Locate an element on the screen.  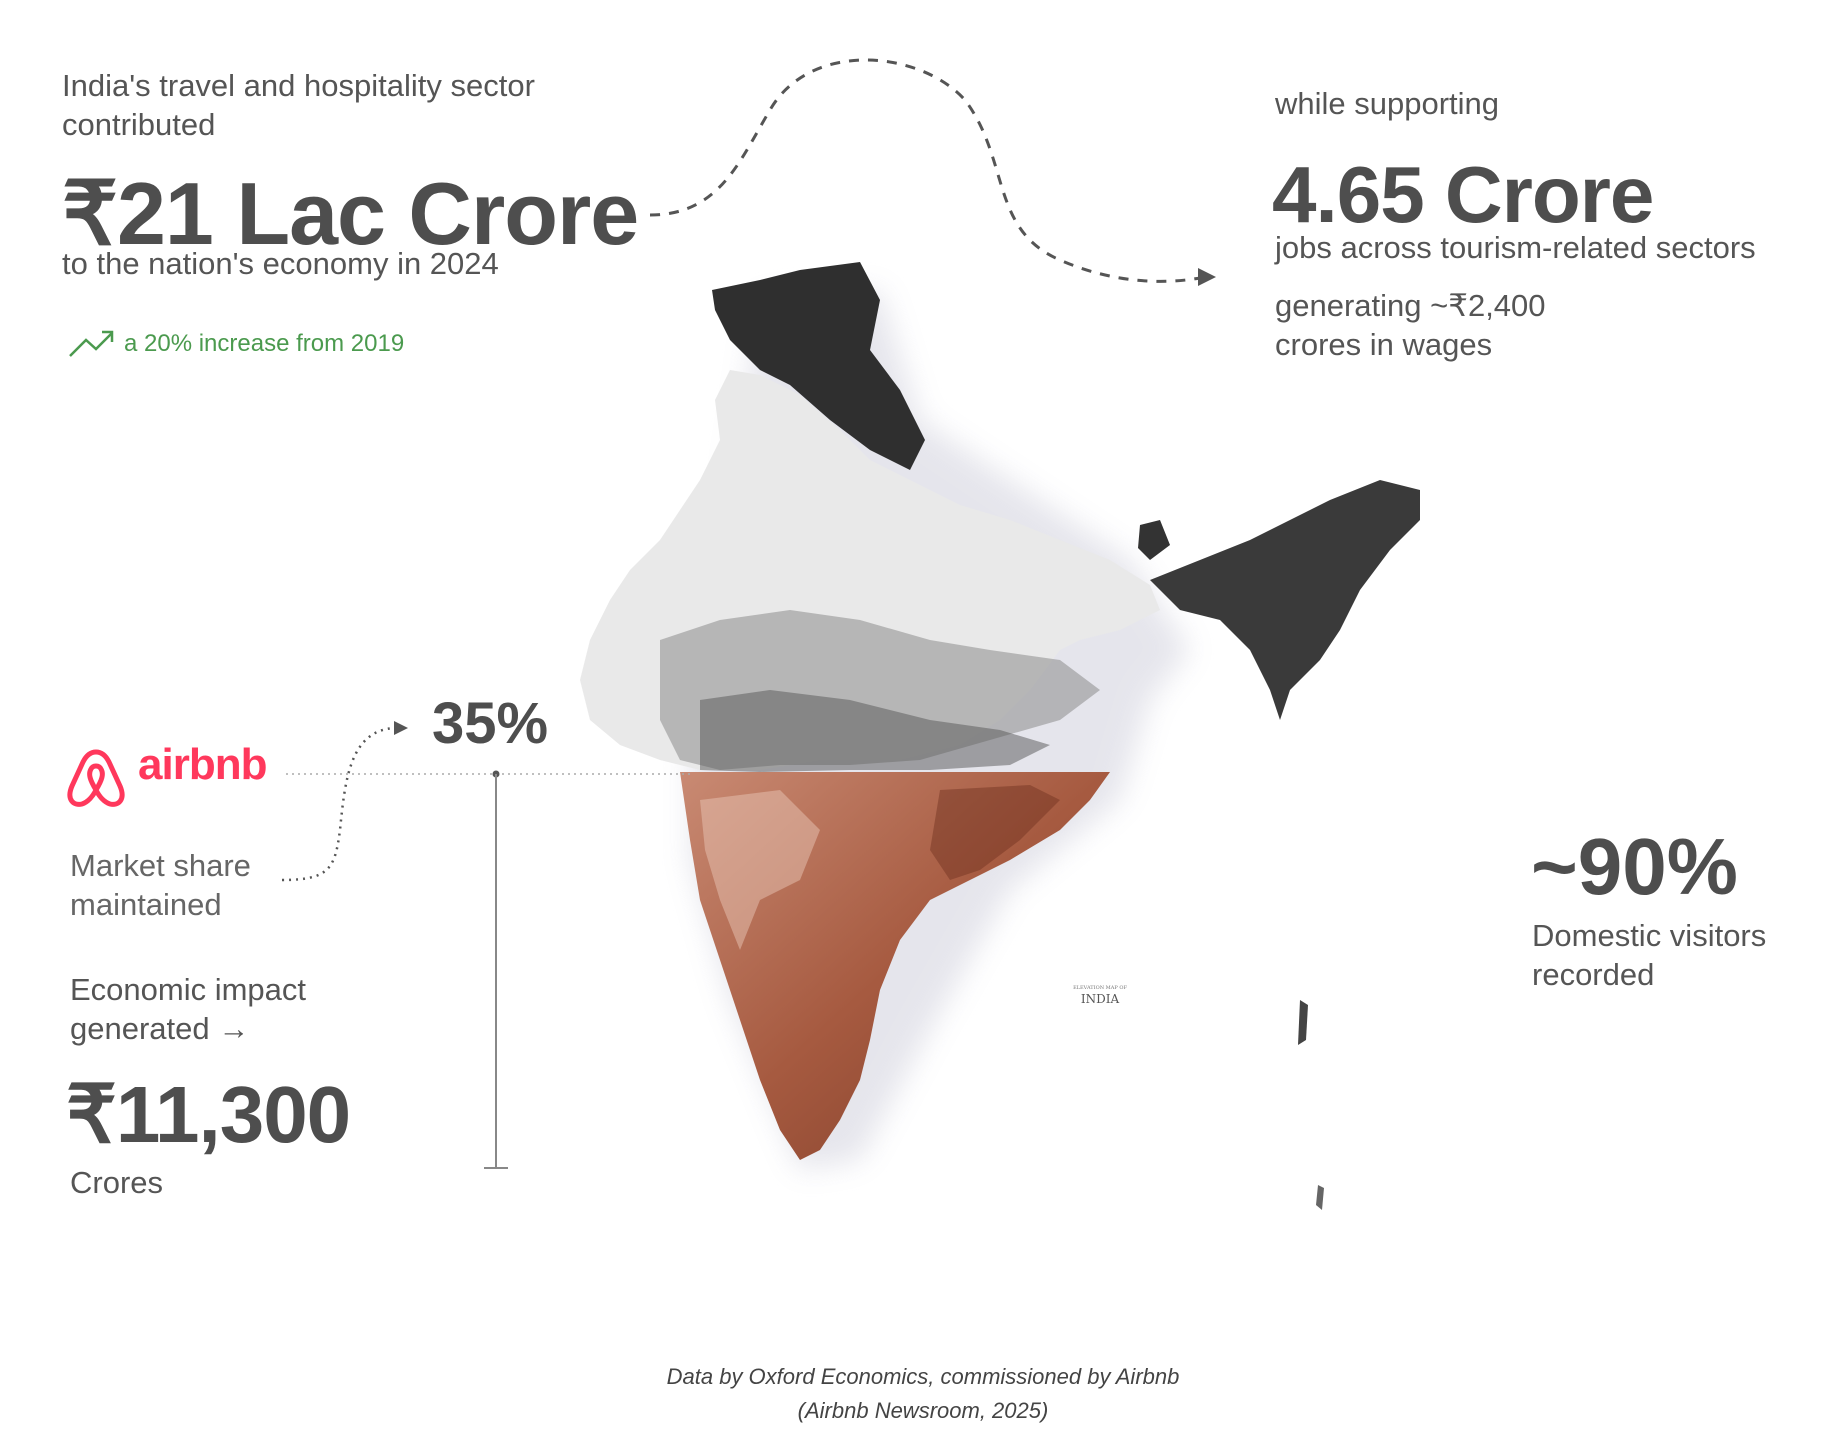
jobs-text: jobs across tourism-related sectors is located at coordinates (1515, 247).